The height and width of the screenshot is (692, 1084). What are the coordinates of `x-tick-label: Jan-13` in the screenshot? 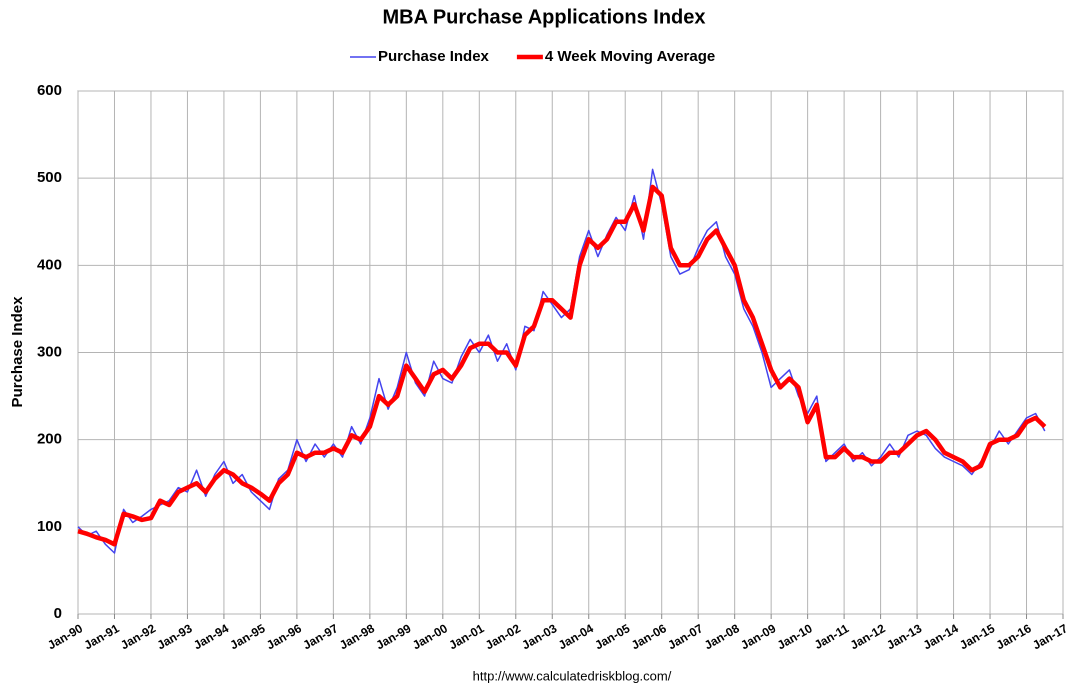 It's located at (904, 636).